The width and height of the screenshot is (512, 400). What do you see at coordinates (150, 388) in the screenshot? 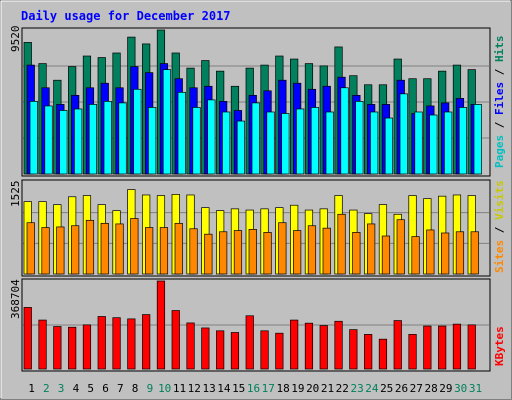
I see `day-label-9: 9` at bounding box center [150, 388].